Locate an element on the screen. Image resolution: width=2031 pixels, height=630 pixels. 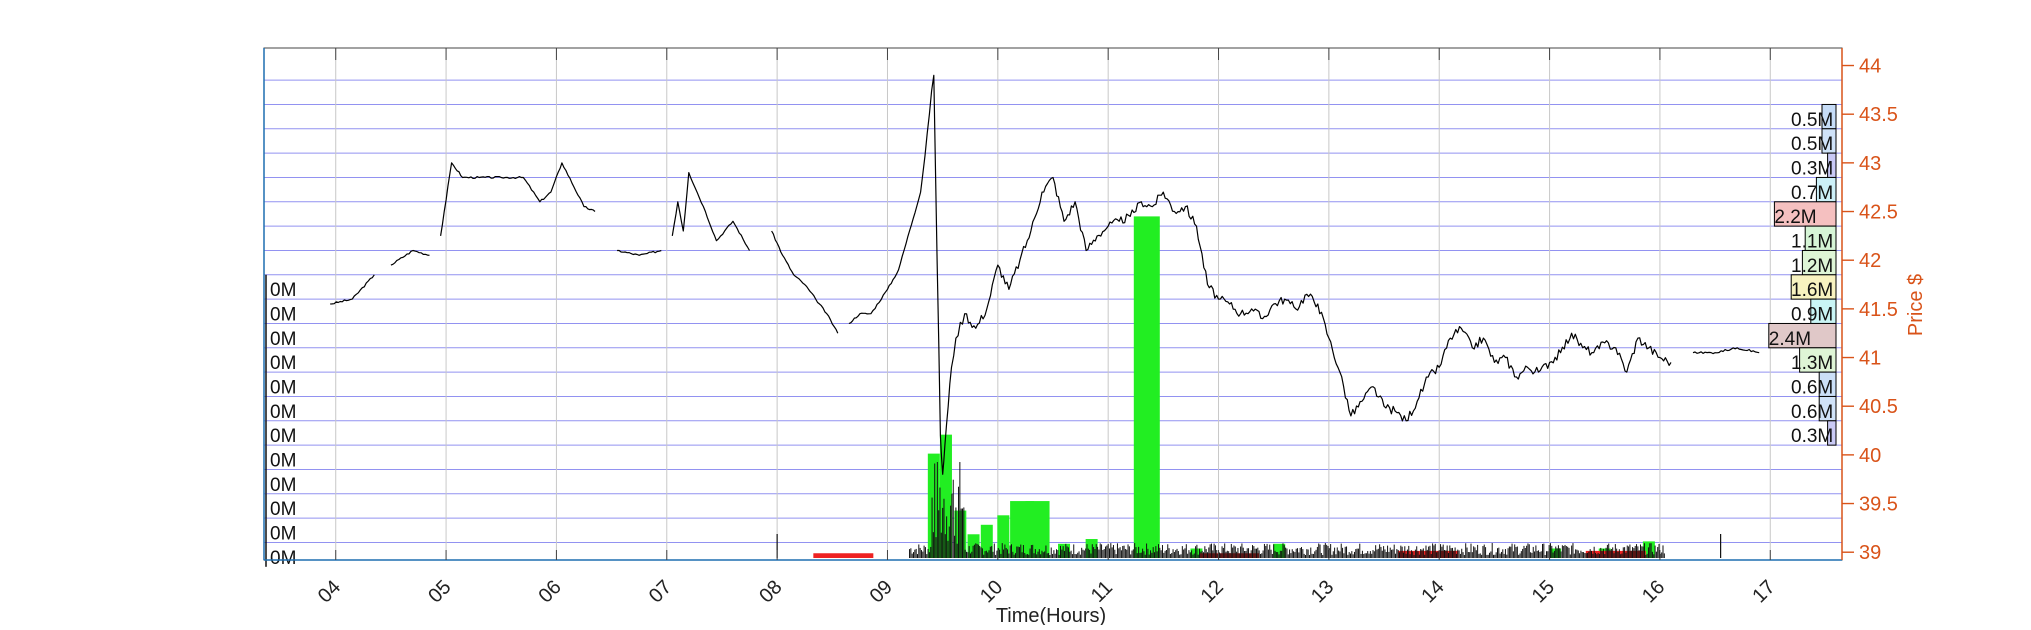
x-tick-label: 08 is located at coordinates (770, 591).